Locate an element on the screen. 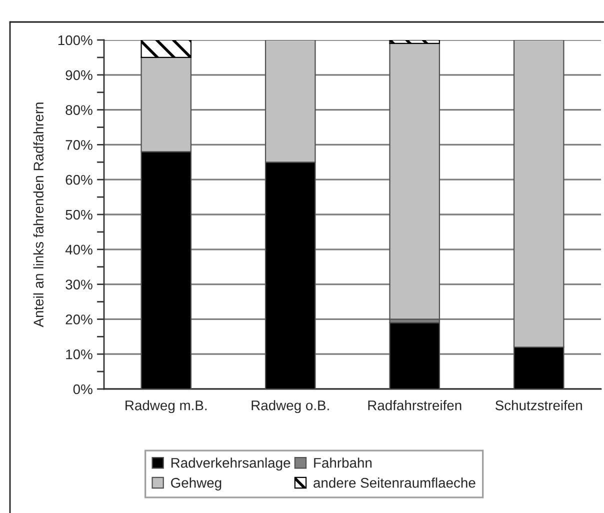 This screenshot has width=604, height=513. y-tick-label: 0% is located at coordinates (82, 389).